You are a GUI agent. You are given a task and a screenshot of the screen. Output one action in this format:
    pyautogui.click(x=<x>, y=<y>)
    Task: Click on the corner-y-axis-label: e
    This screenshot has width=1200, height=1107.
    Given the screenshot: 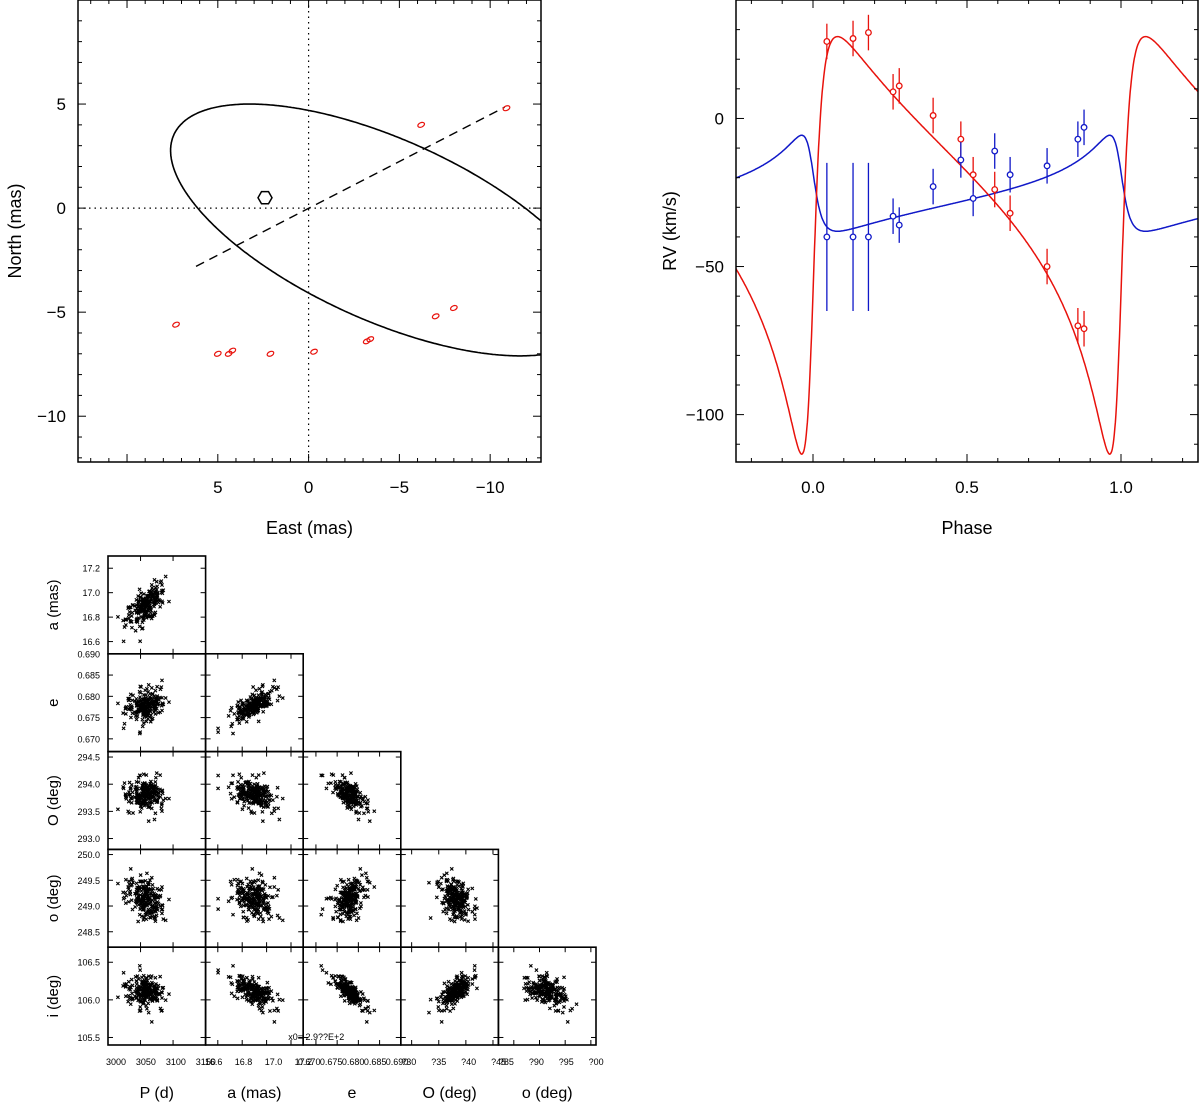 What is the action you would take?
    pyautogui.click(x=53, y=703)
    